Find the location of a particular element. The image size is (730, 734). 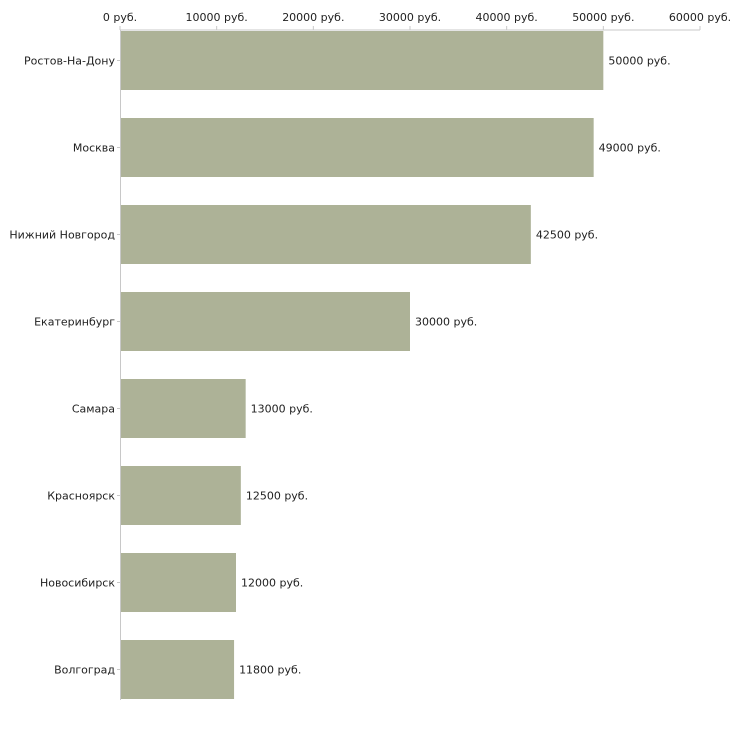

category-label: Ростов-На-Дону is located at coordinates (69, 61).